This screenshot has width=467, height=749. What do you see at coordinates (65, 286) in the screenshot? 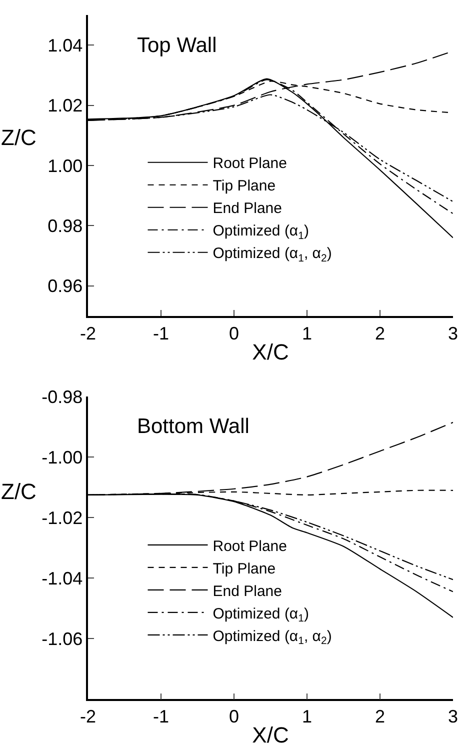
I see `y-tick-label: 0.96` at bounding box center [65, 286].